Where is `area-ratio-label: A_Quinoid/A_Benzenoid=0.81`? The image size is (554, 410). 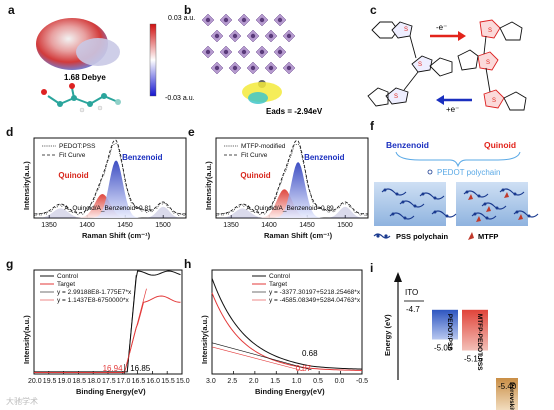 area-ratio-label: A_Quinoid/A_Benzenoid=0.81 is located at coordinates (108, 208).